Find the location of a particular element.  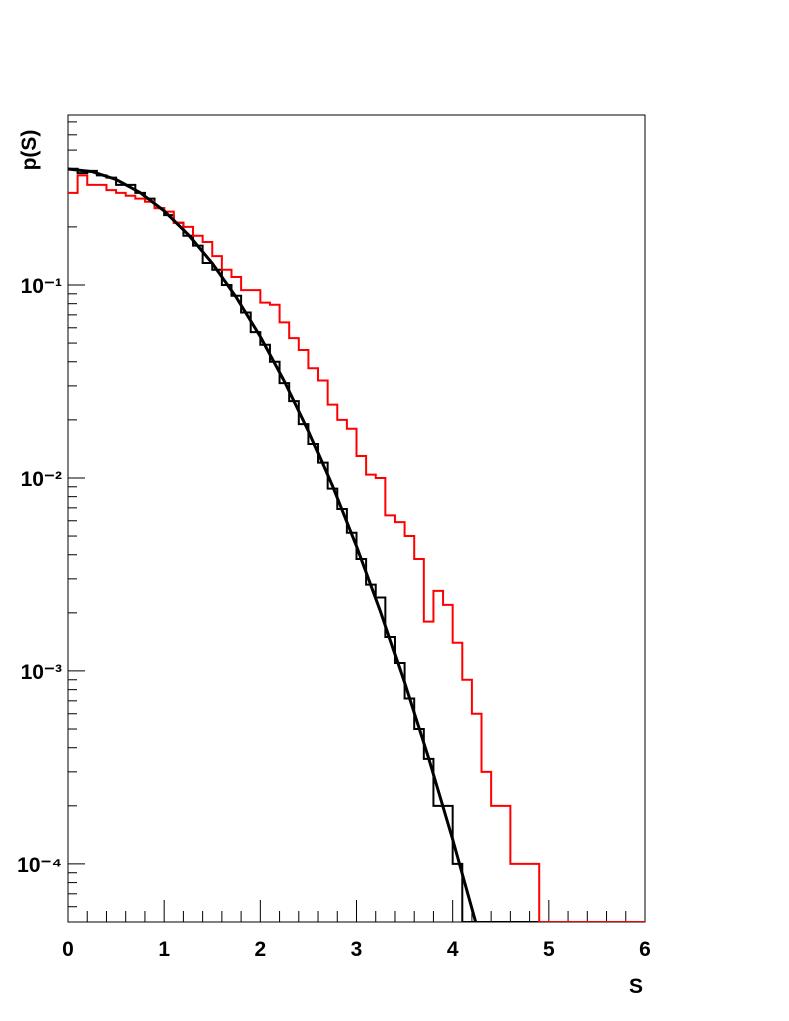

x-tick-label: 0 is located at coordinates (68, 949).